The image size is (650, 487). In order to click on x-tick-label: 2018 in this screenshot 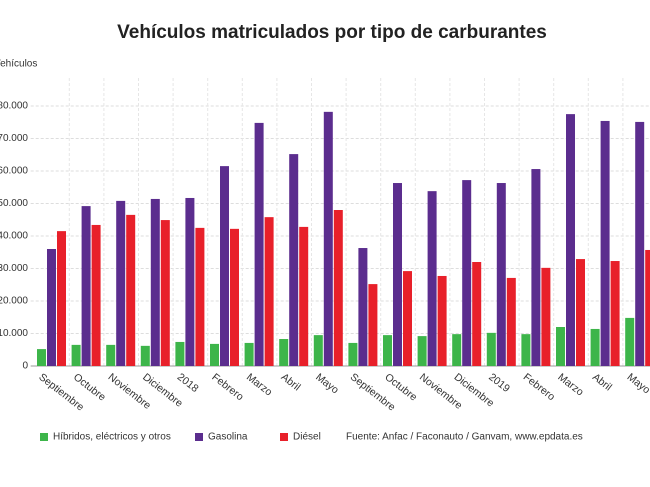, I will do `click(188, 383)`.